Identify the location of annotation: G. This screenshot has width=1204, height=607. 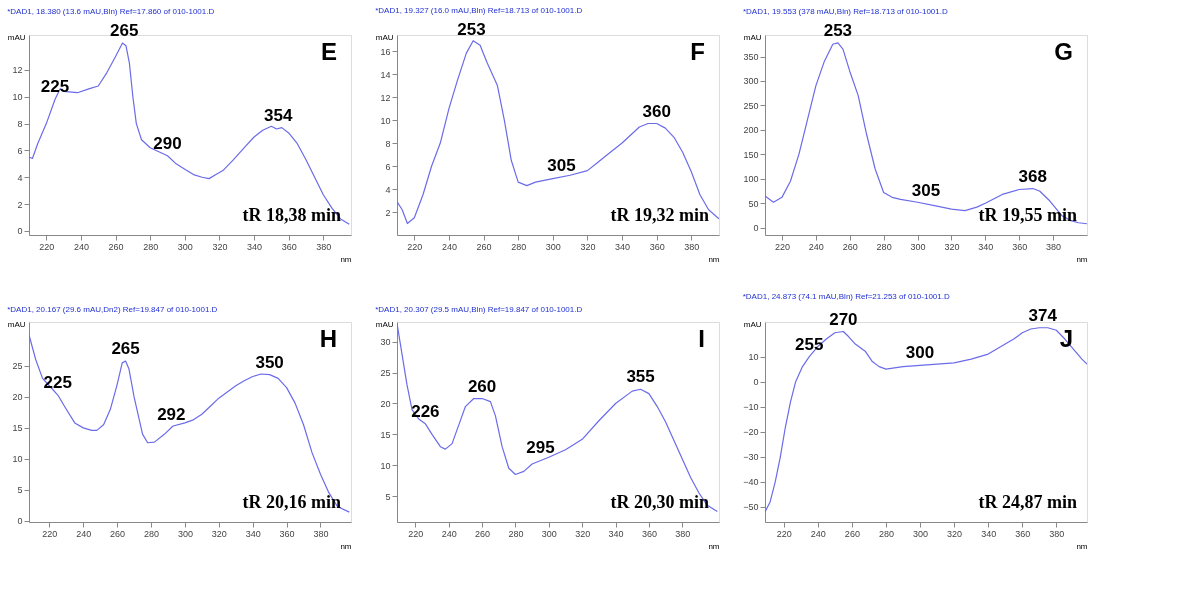
(1063, 51).